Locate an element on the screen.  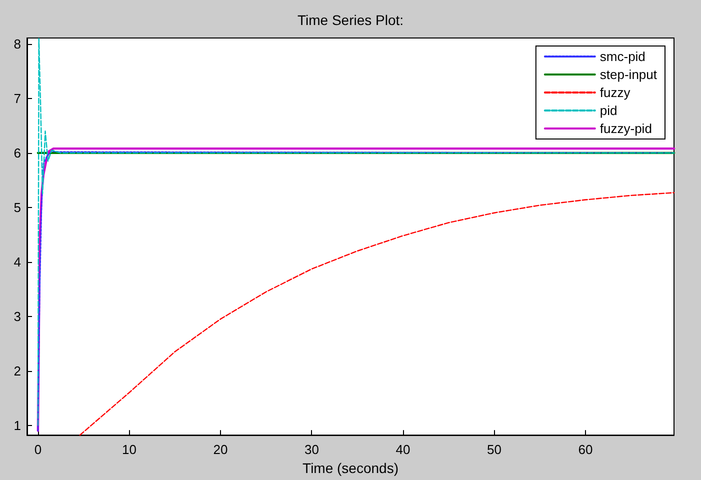
x-tick-label: 60 is located at coordinates (585, 450).